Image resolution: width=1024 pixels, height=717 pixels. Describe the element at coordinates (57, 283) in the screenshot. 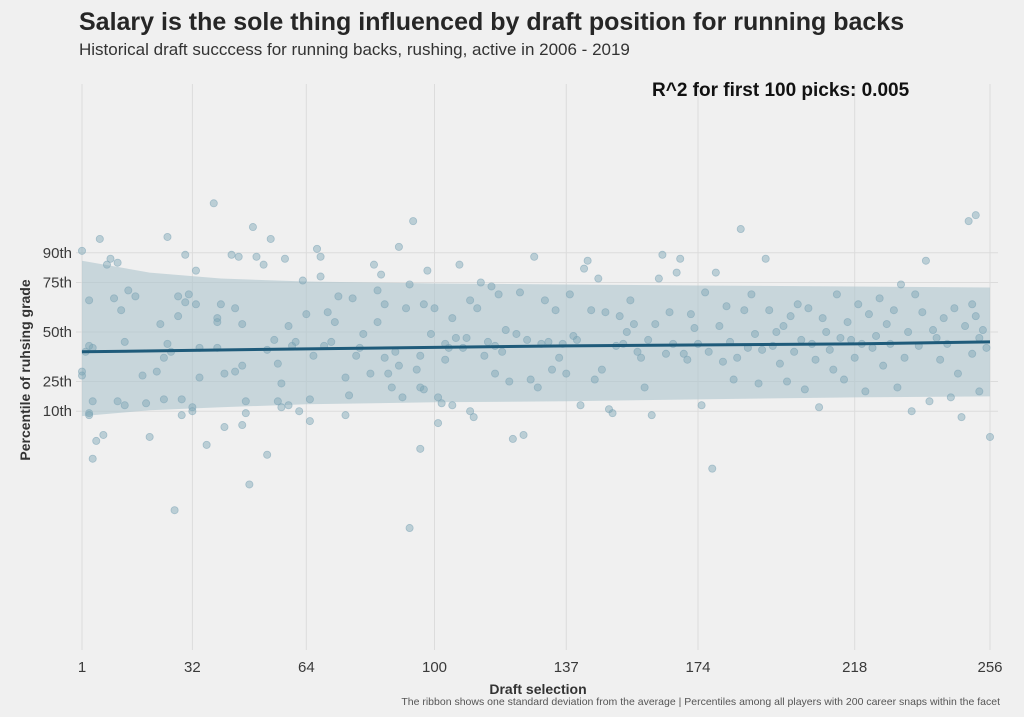

I see `y-tick-label: 75th` at that location.